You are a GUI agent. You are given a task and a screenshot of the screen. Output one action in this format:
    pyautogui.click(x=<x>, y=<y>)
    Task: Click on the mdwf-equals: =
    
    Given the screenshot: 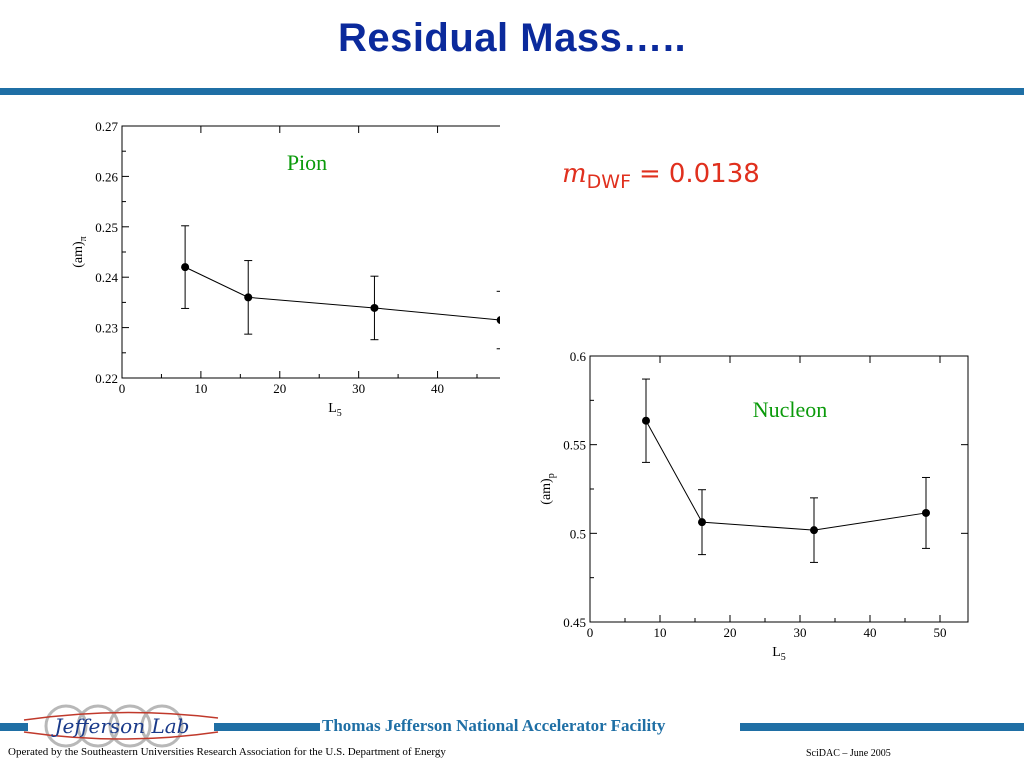 What is the action you would take?
    pyautogui.click(x=650, y=174)
    